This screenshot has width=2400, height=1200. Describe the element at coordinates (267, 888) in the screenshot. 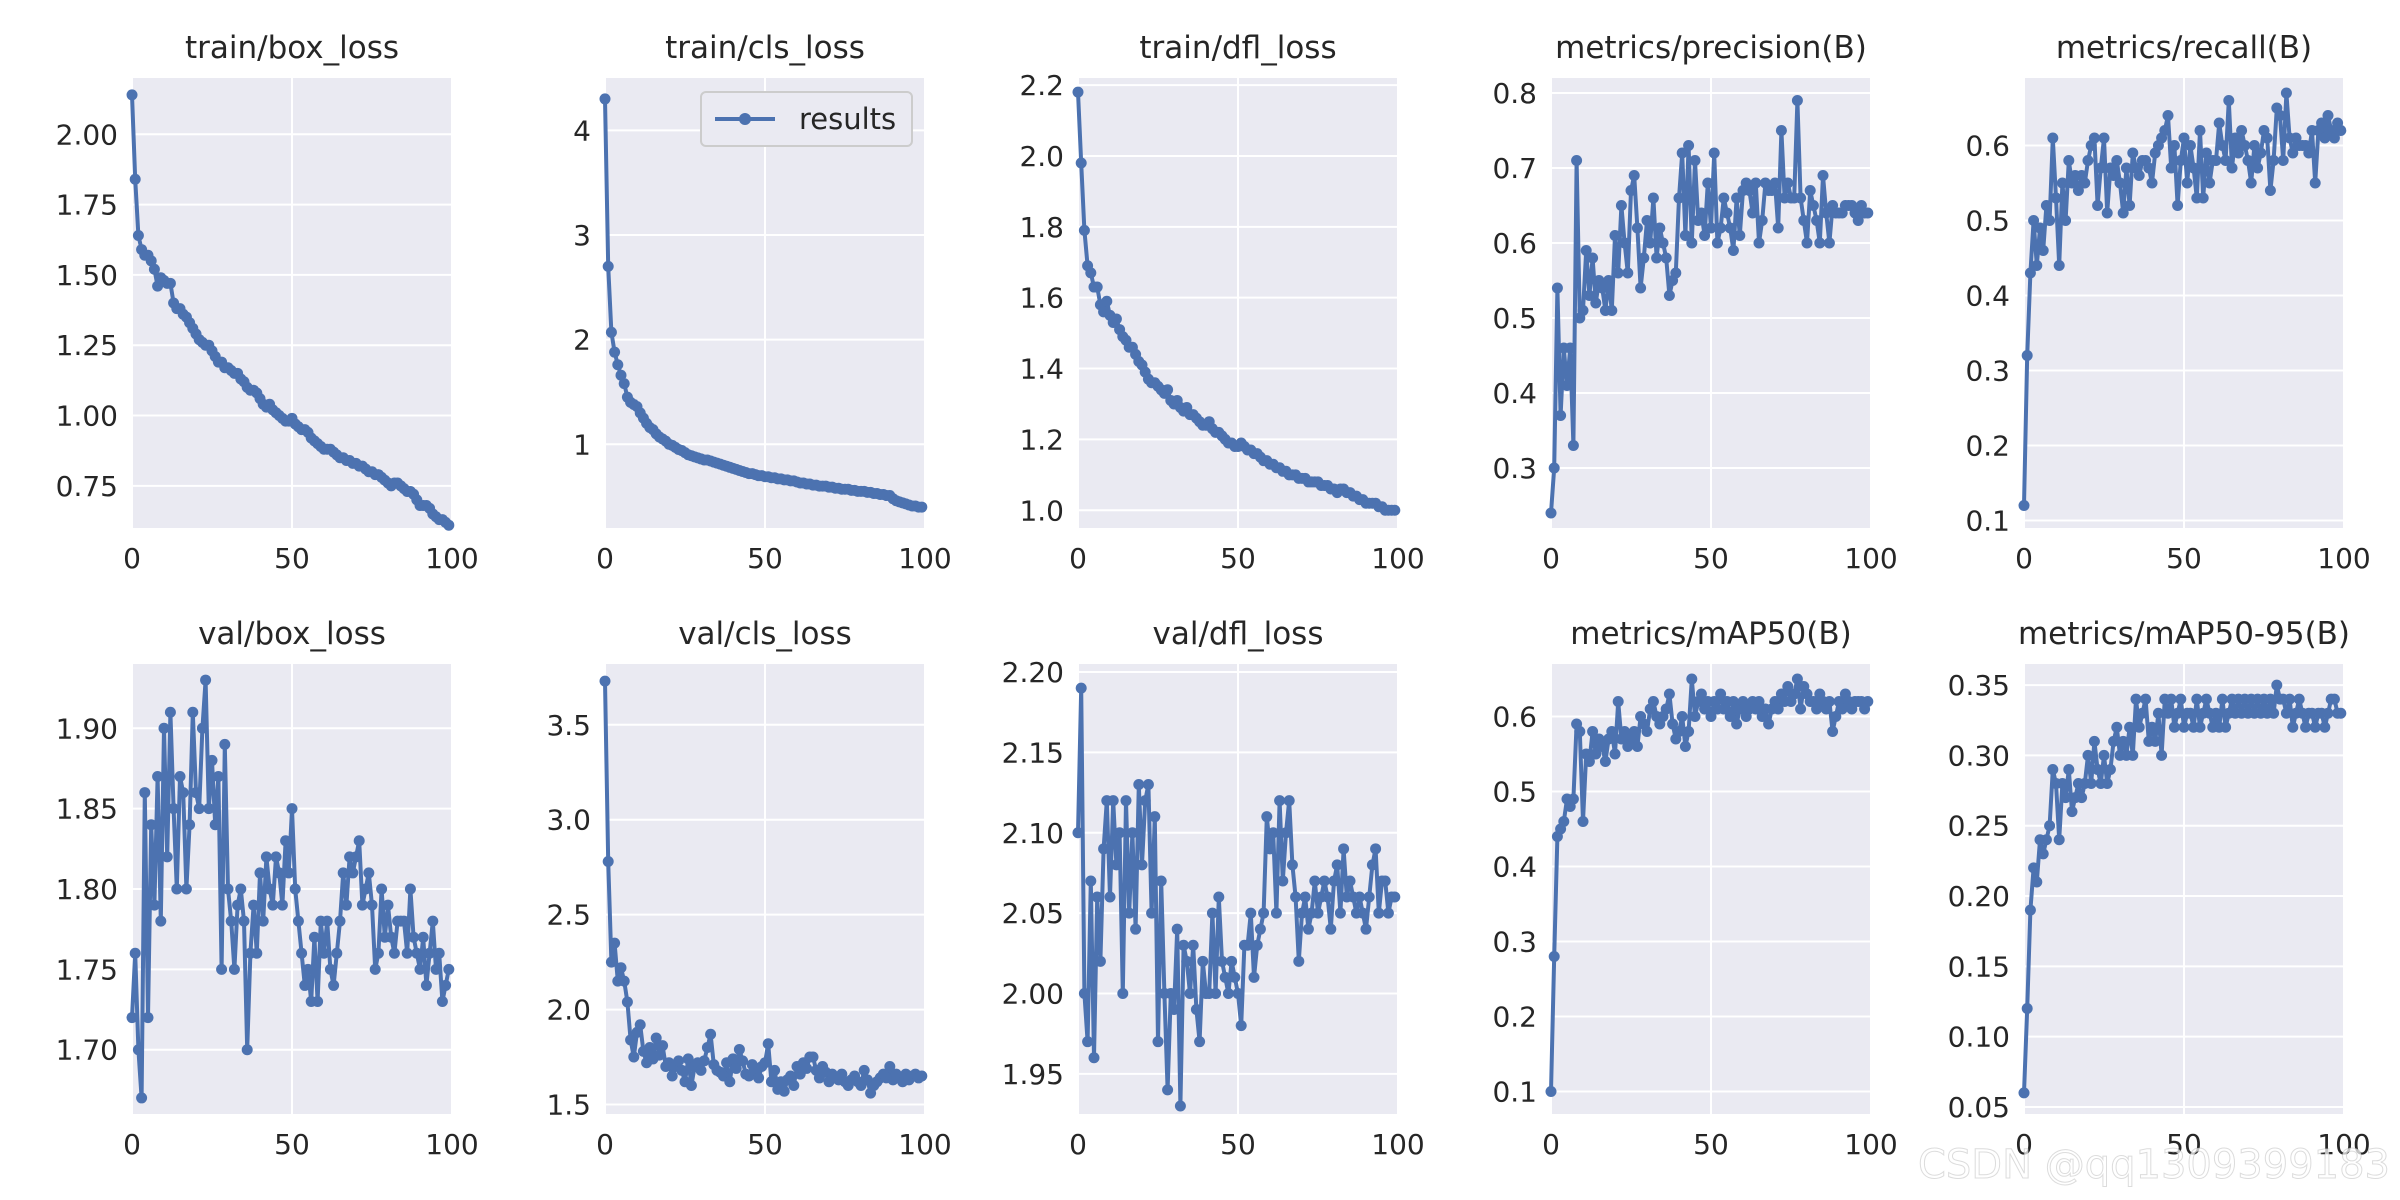

I see `chart-panel: 0 50 100 1.70 1.75 1.80 1.85 1.90 val/box_loss` at that location.